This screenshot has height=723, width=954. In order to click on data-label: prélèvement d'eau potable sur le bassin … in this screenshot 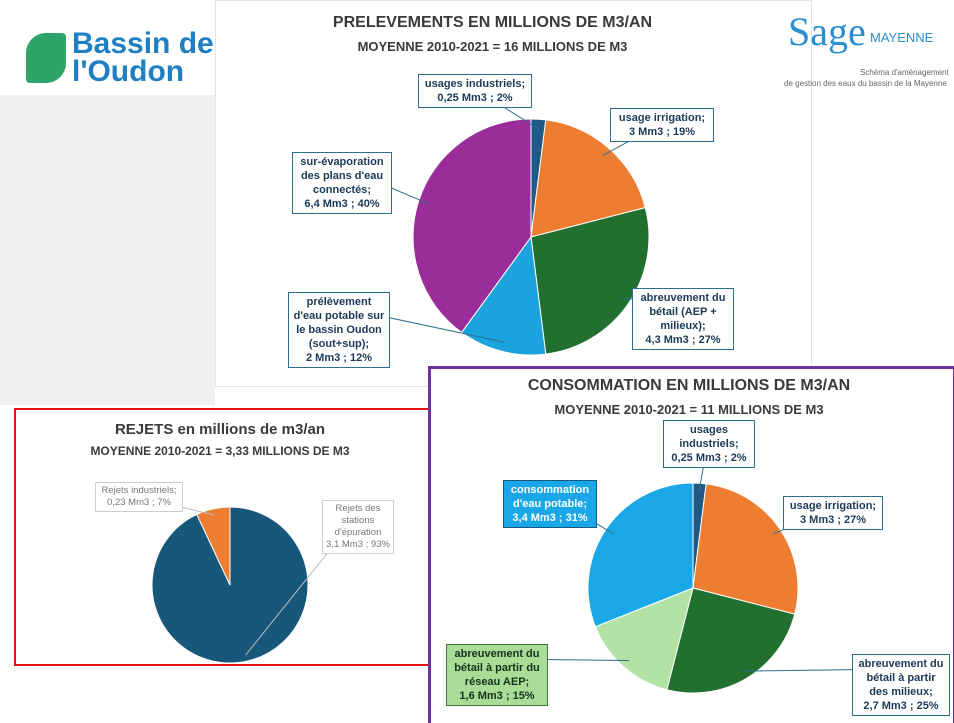, I will do `click(339, 330)`.